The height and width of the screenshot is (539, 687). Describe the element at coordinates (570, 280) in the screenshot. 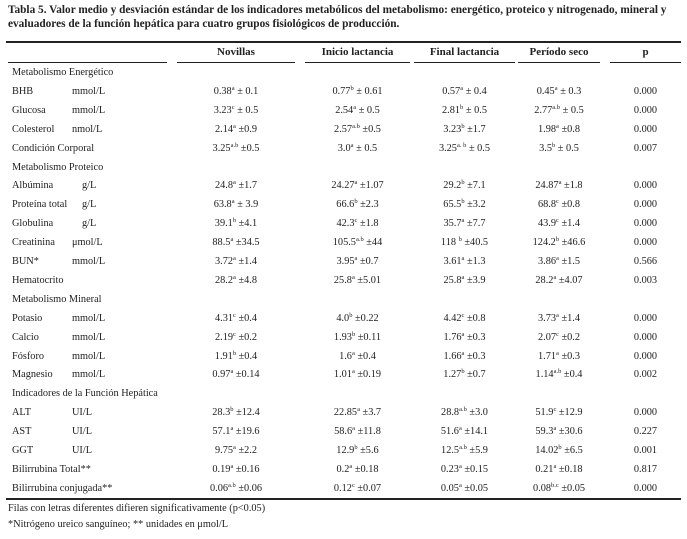

I see `std-deviation: ±4.07` at that location.